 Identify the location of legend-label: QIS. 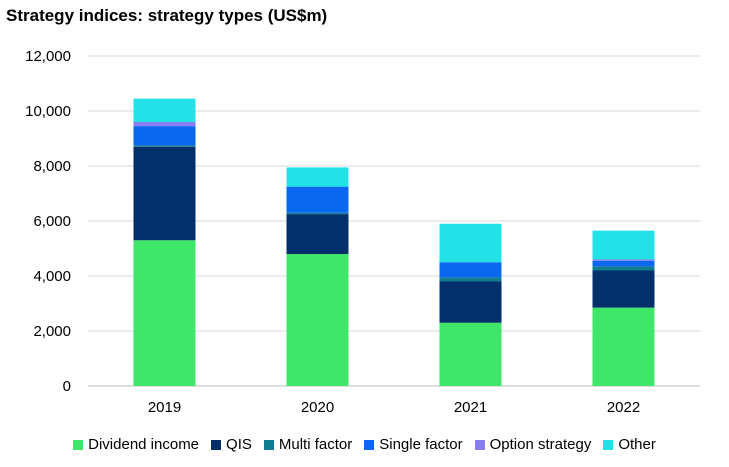
(239, 444).